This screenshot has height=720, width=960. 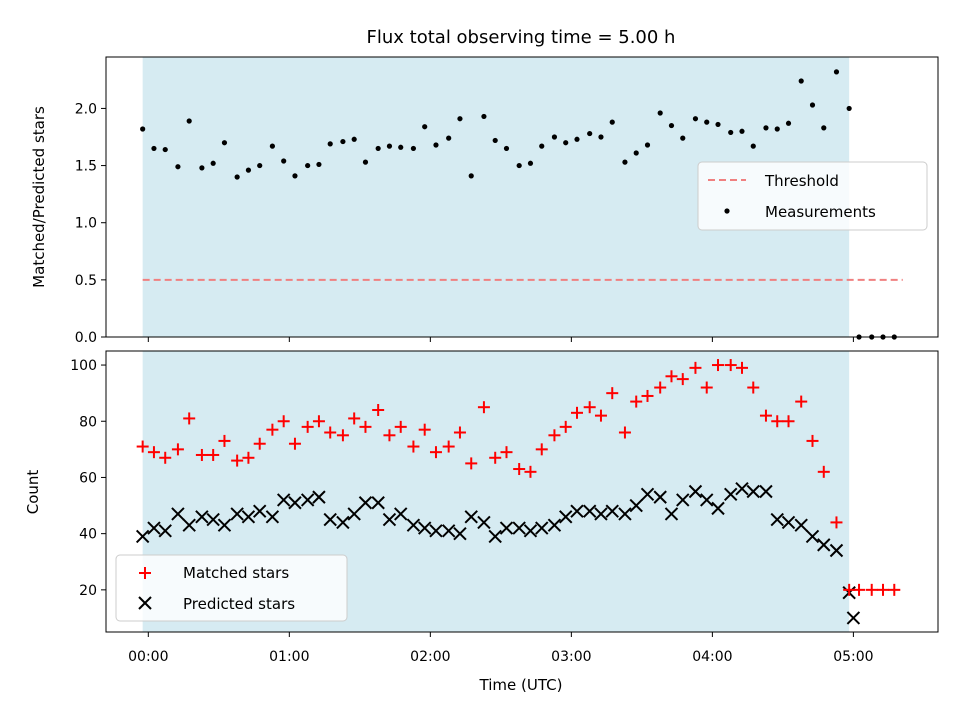 I want to click on figure-title: Flux total observing time = 5.00 h, so click(x=521, y=37).